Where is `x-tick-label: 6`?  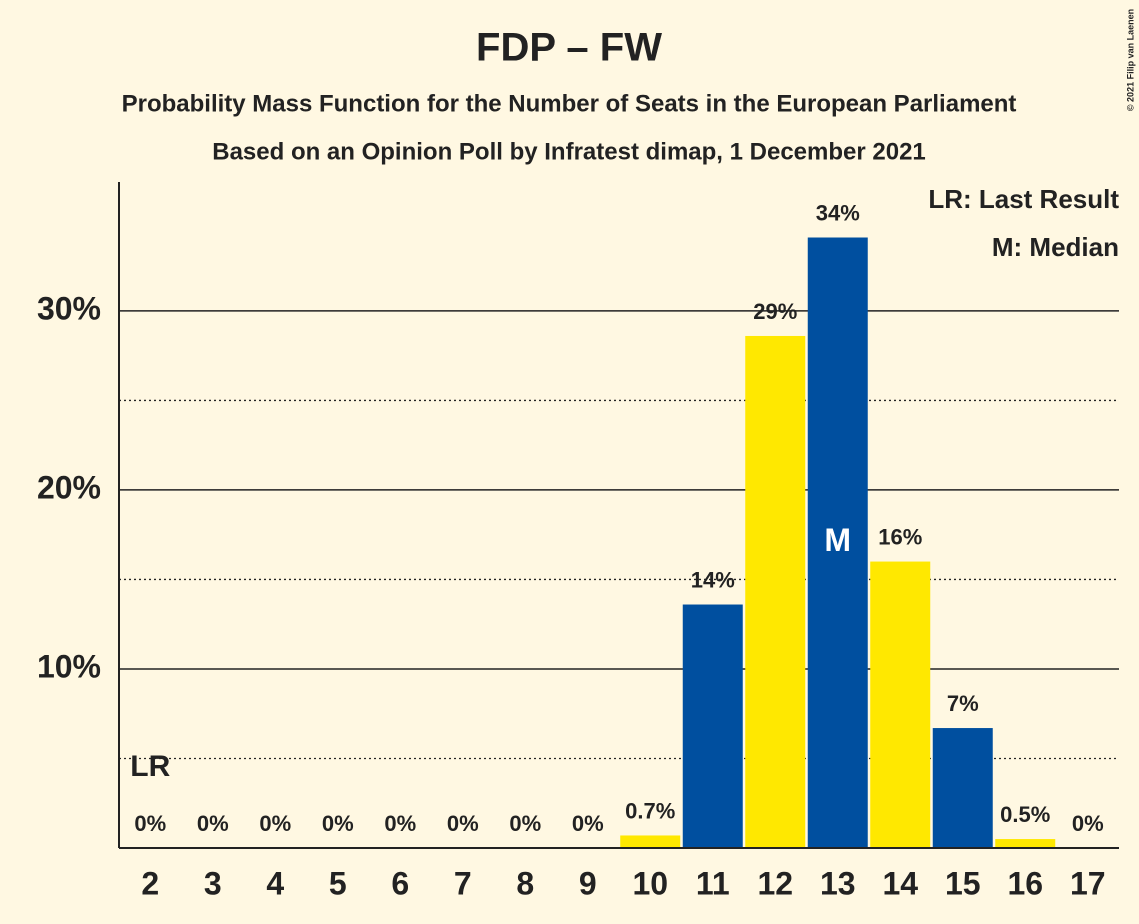
x-tick-label: 6 is located at coordinates (400, 883).